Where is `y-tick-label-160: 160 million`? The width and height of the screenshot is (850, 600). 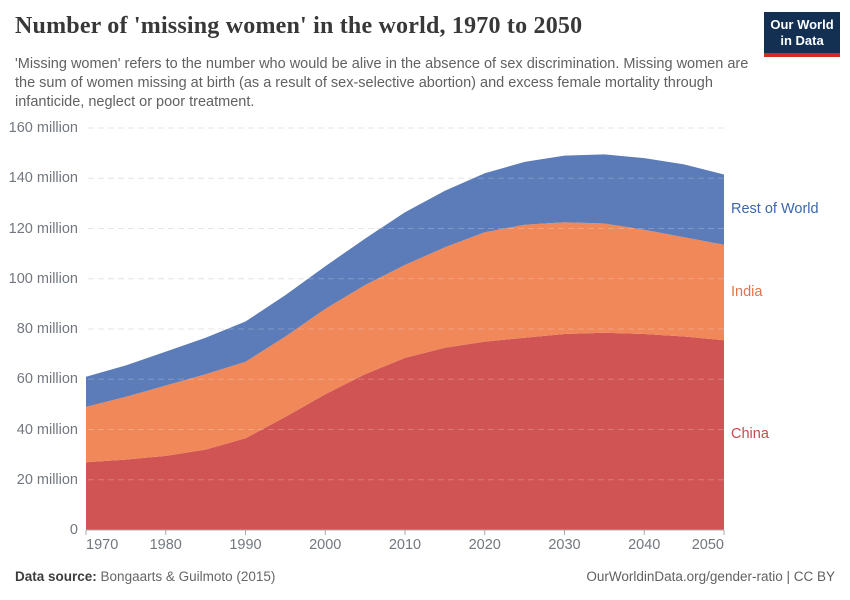
y-tick-label-160: 160 million is located at coordinates (43, 128).